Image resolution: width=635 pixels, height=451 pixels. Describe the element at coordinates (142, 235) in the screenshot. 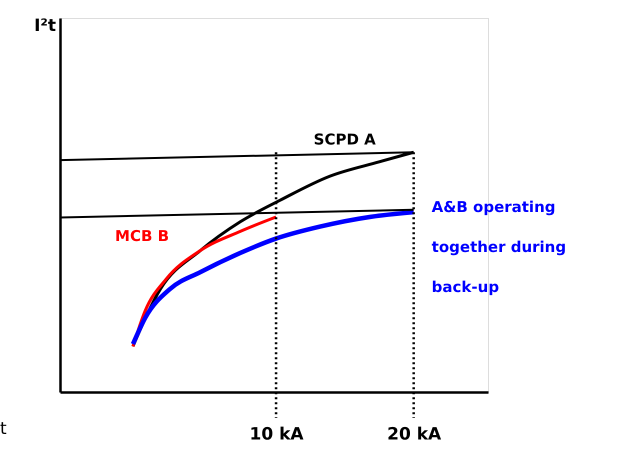

I see `series-label: MCB B` at that location.